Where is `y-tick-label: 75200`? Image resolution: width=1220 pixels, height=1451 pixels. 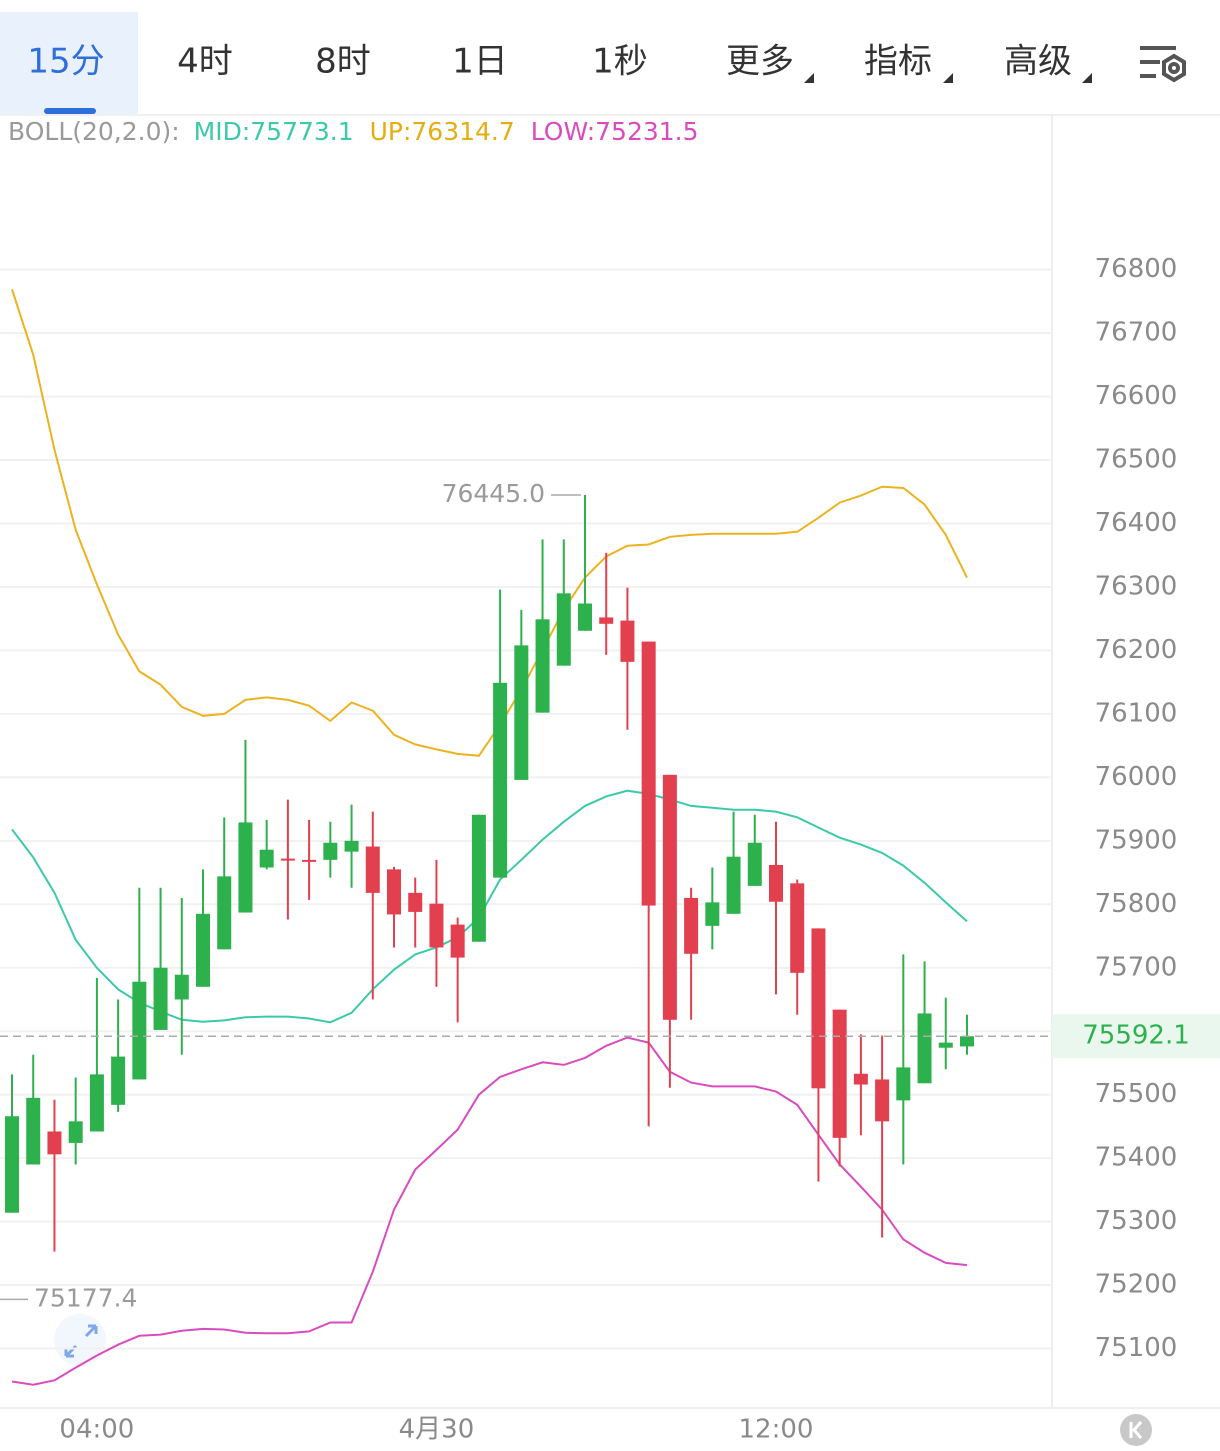
y-tick-label: 75200 is located at coordinates (1136, 1285).